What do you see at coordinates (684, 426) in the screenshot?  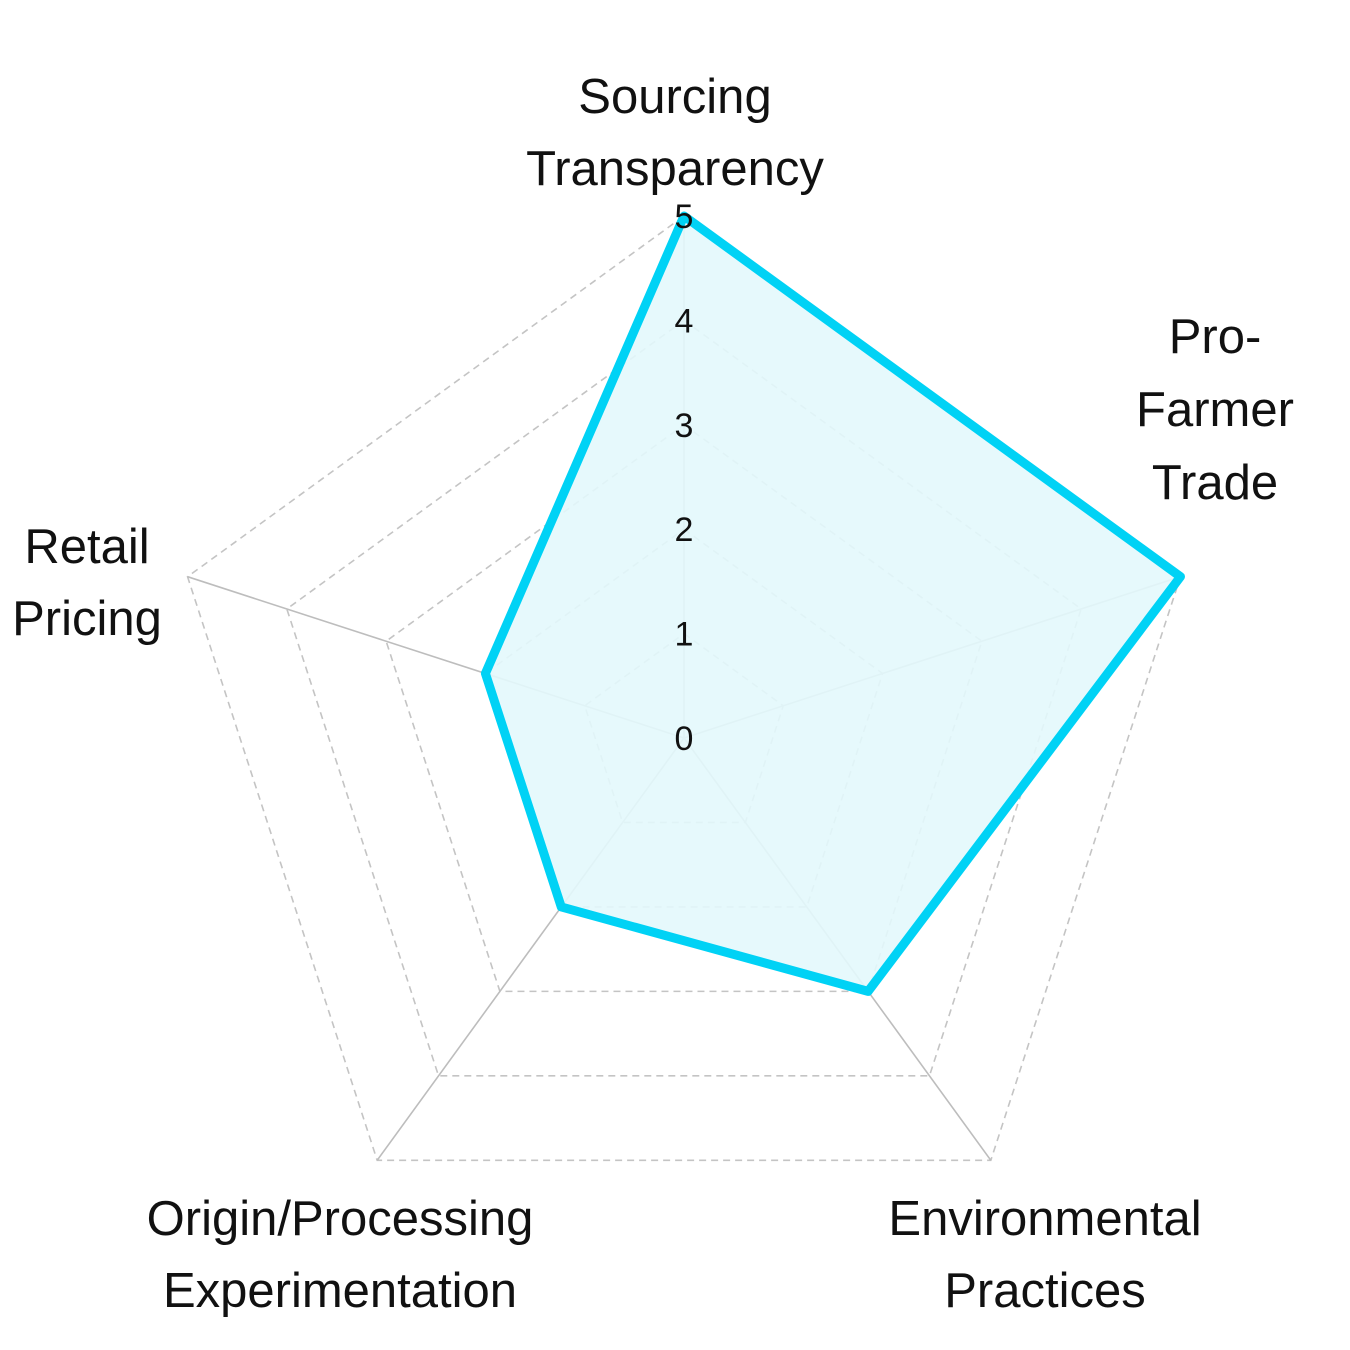 I see `tick-label: 3` at bounding box center [684, 426].